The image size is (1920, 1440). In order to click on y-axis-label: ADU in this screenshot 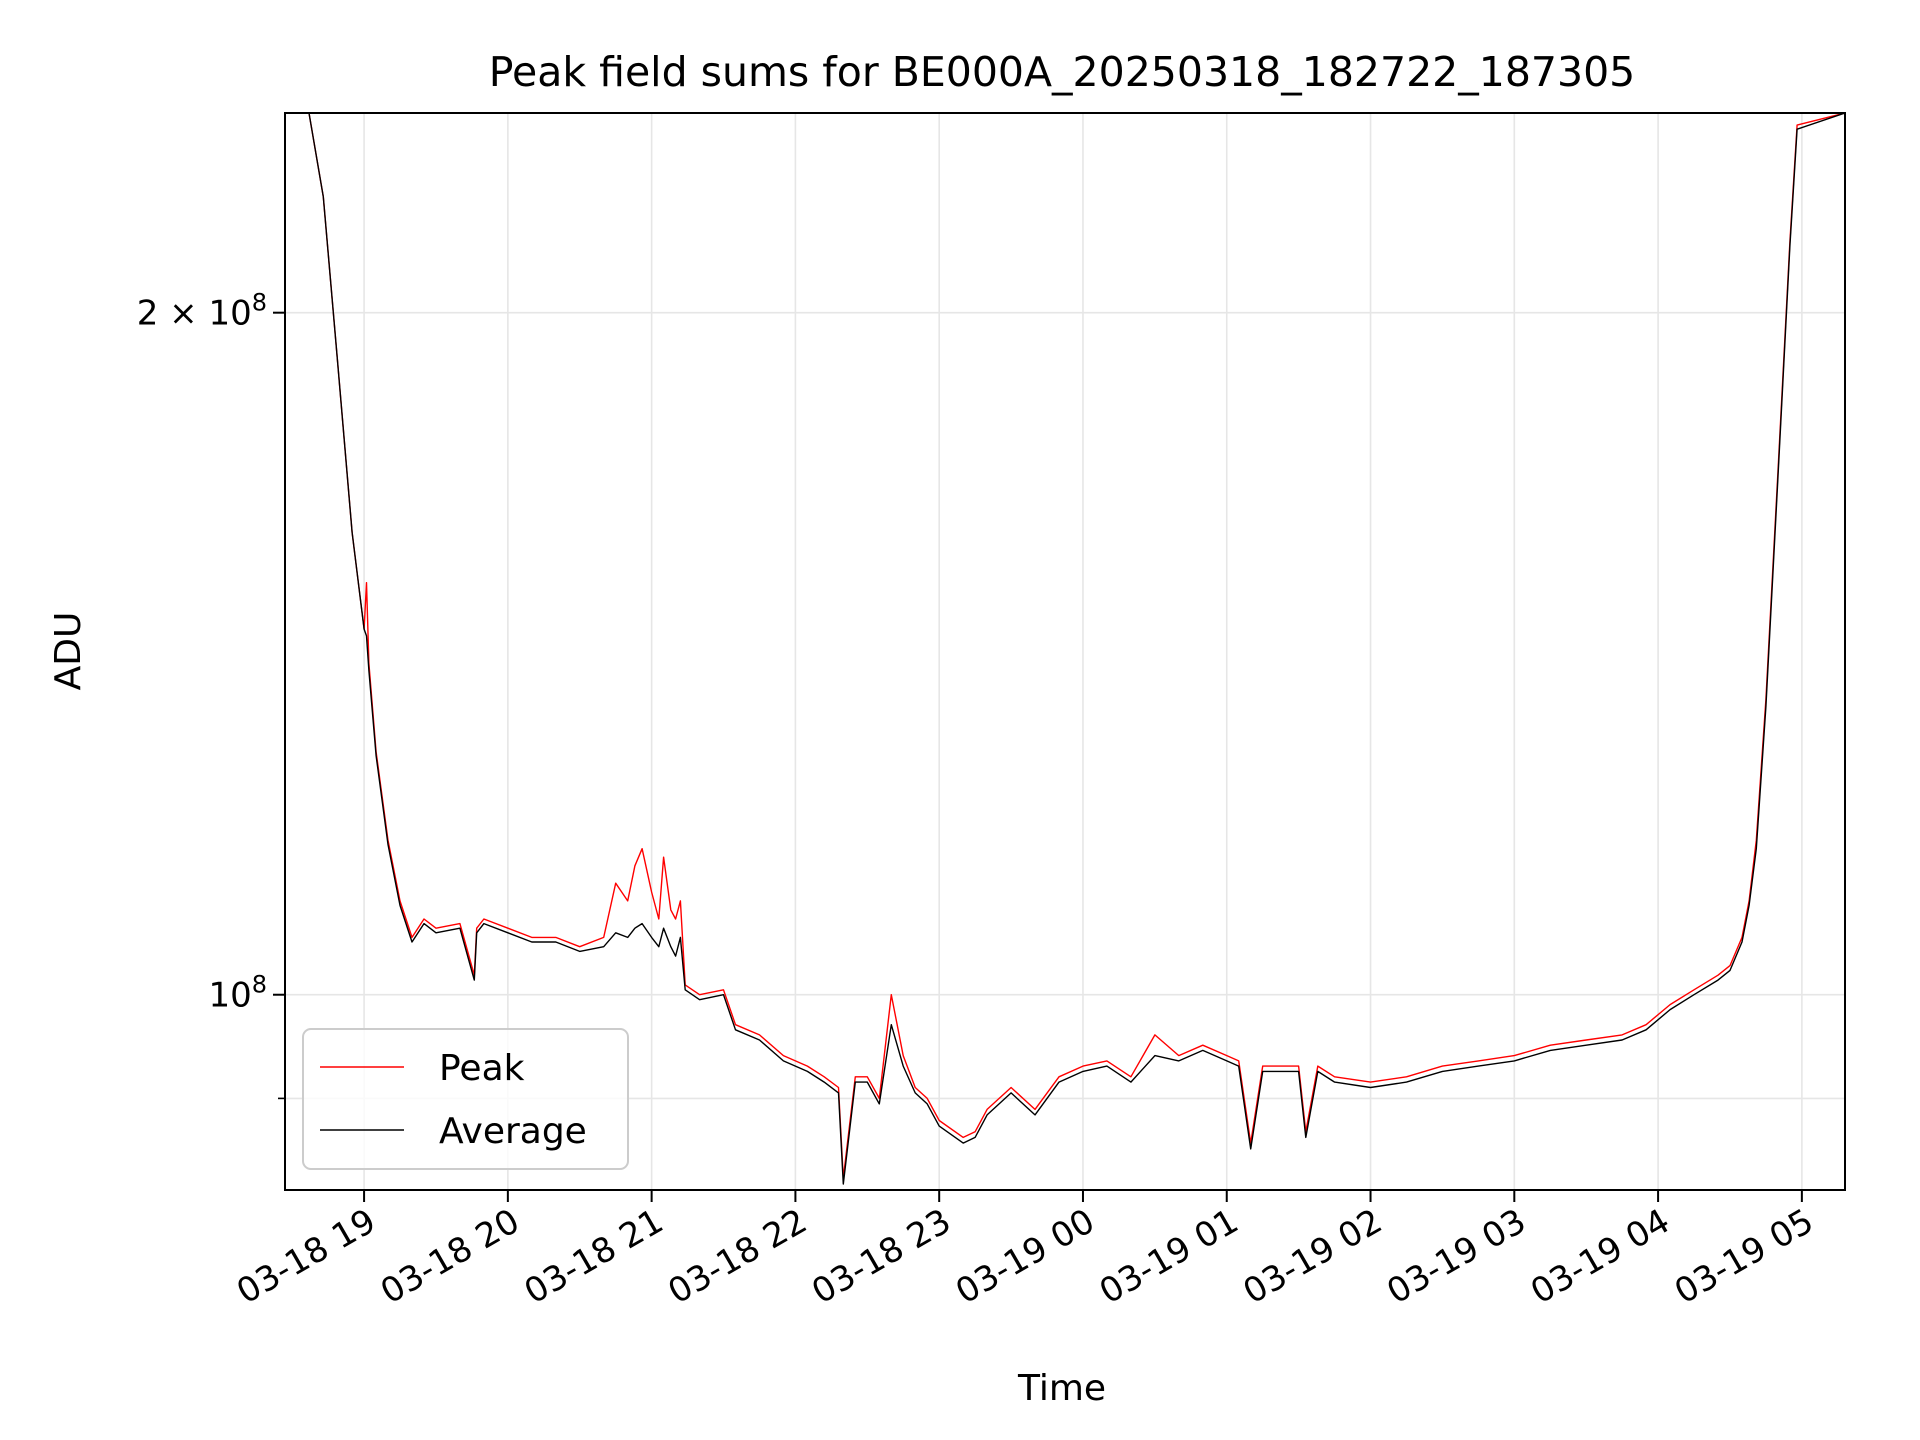, I will do `click(68, 651)`.